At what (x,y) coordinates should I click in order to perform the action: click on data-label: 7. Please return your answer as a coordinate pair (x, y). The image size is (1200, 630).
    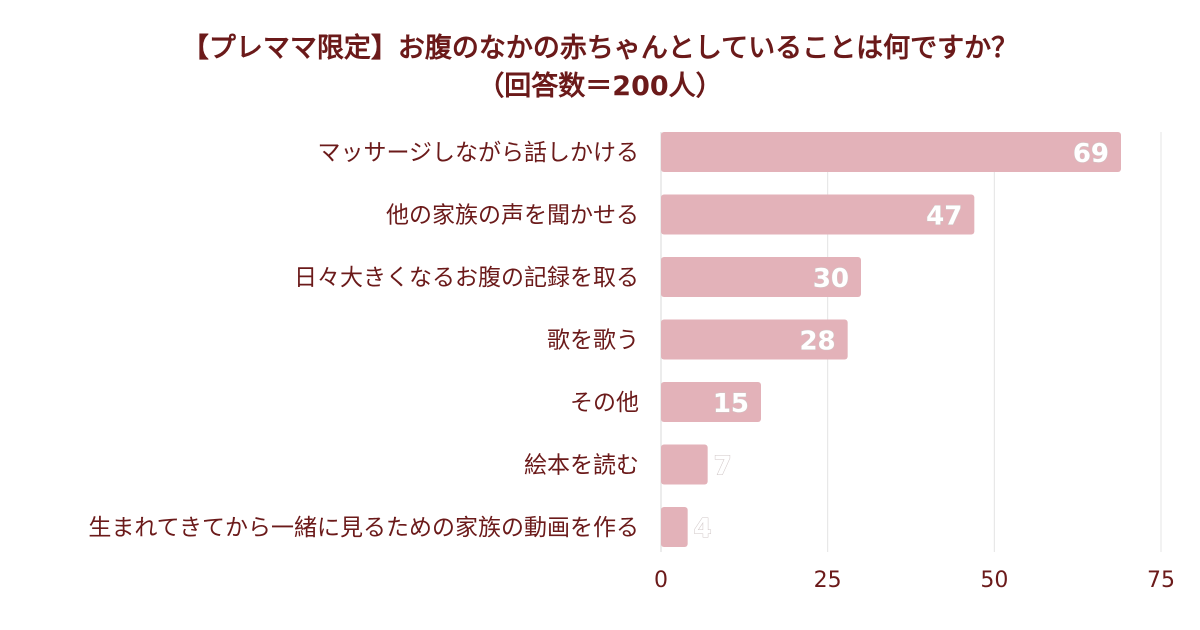
    Looking at the image, I should click on (723, 467).